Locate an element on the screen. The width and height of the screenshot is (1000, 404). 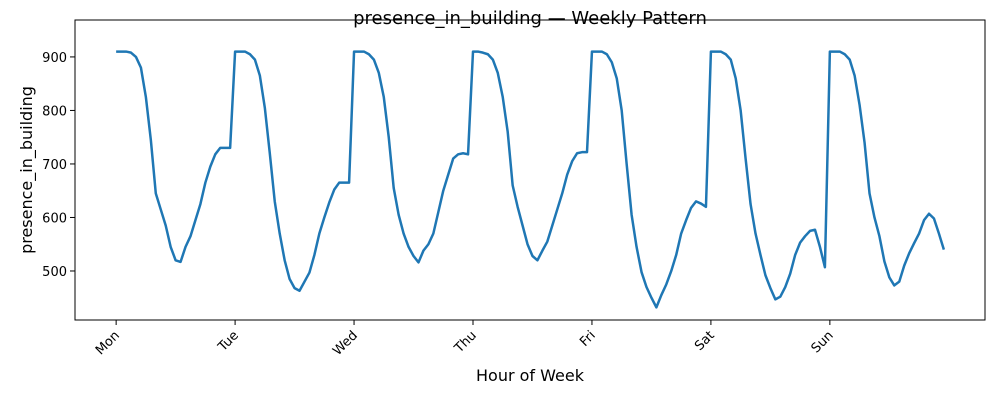
x-axis-label: Hour of Week is located at coordinates (530, 375).